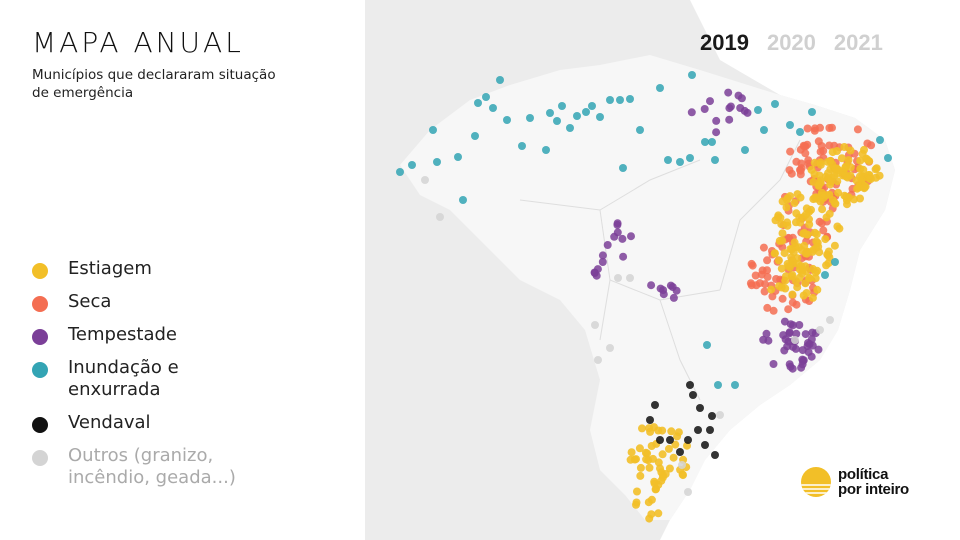 This screenshot has width=960, height=540. What do you see at coordinates (724, 42) in the screenshot?
I see `year-tab-2019: 2019` at bounding box center [724, 42].